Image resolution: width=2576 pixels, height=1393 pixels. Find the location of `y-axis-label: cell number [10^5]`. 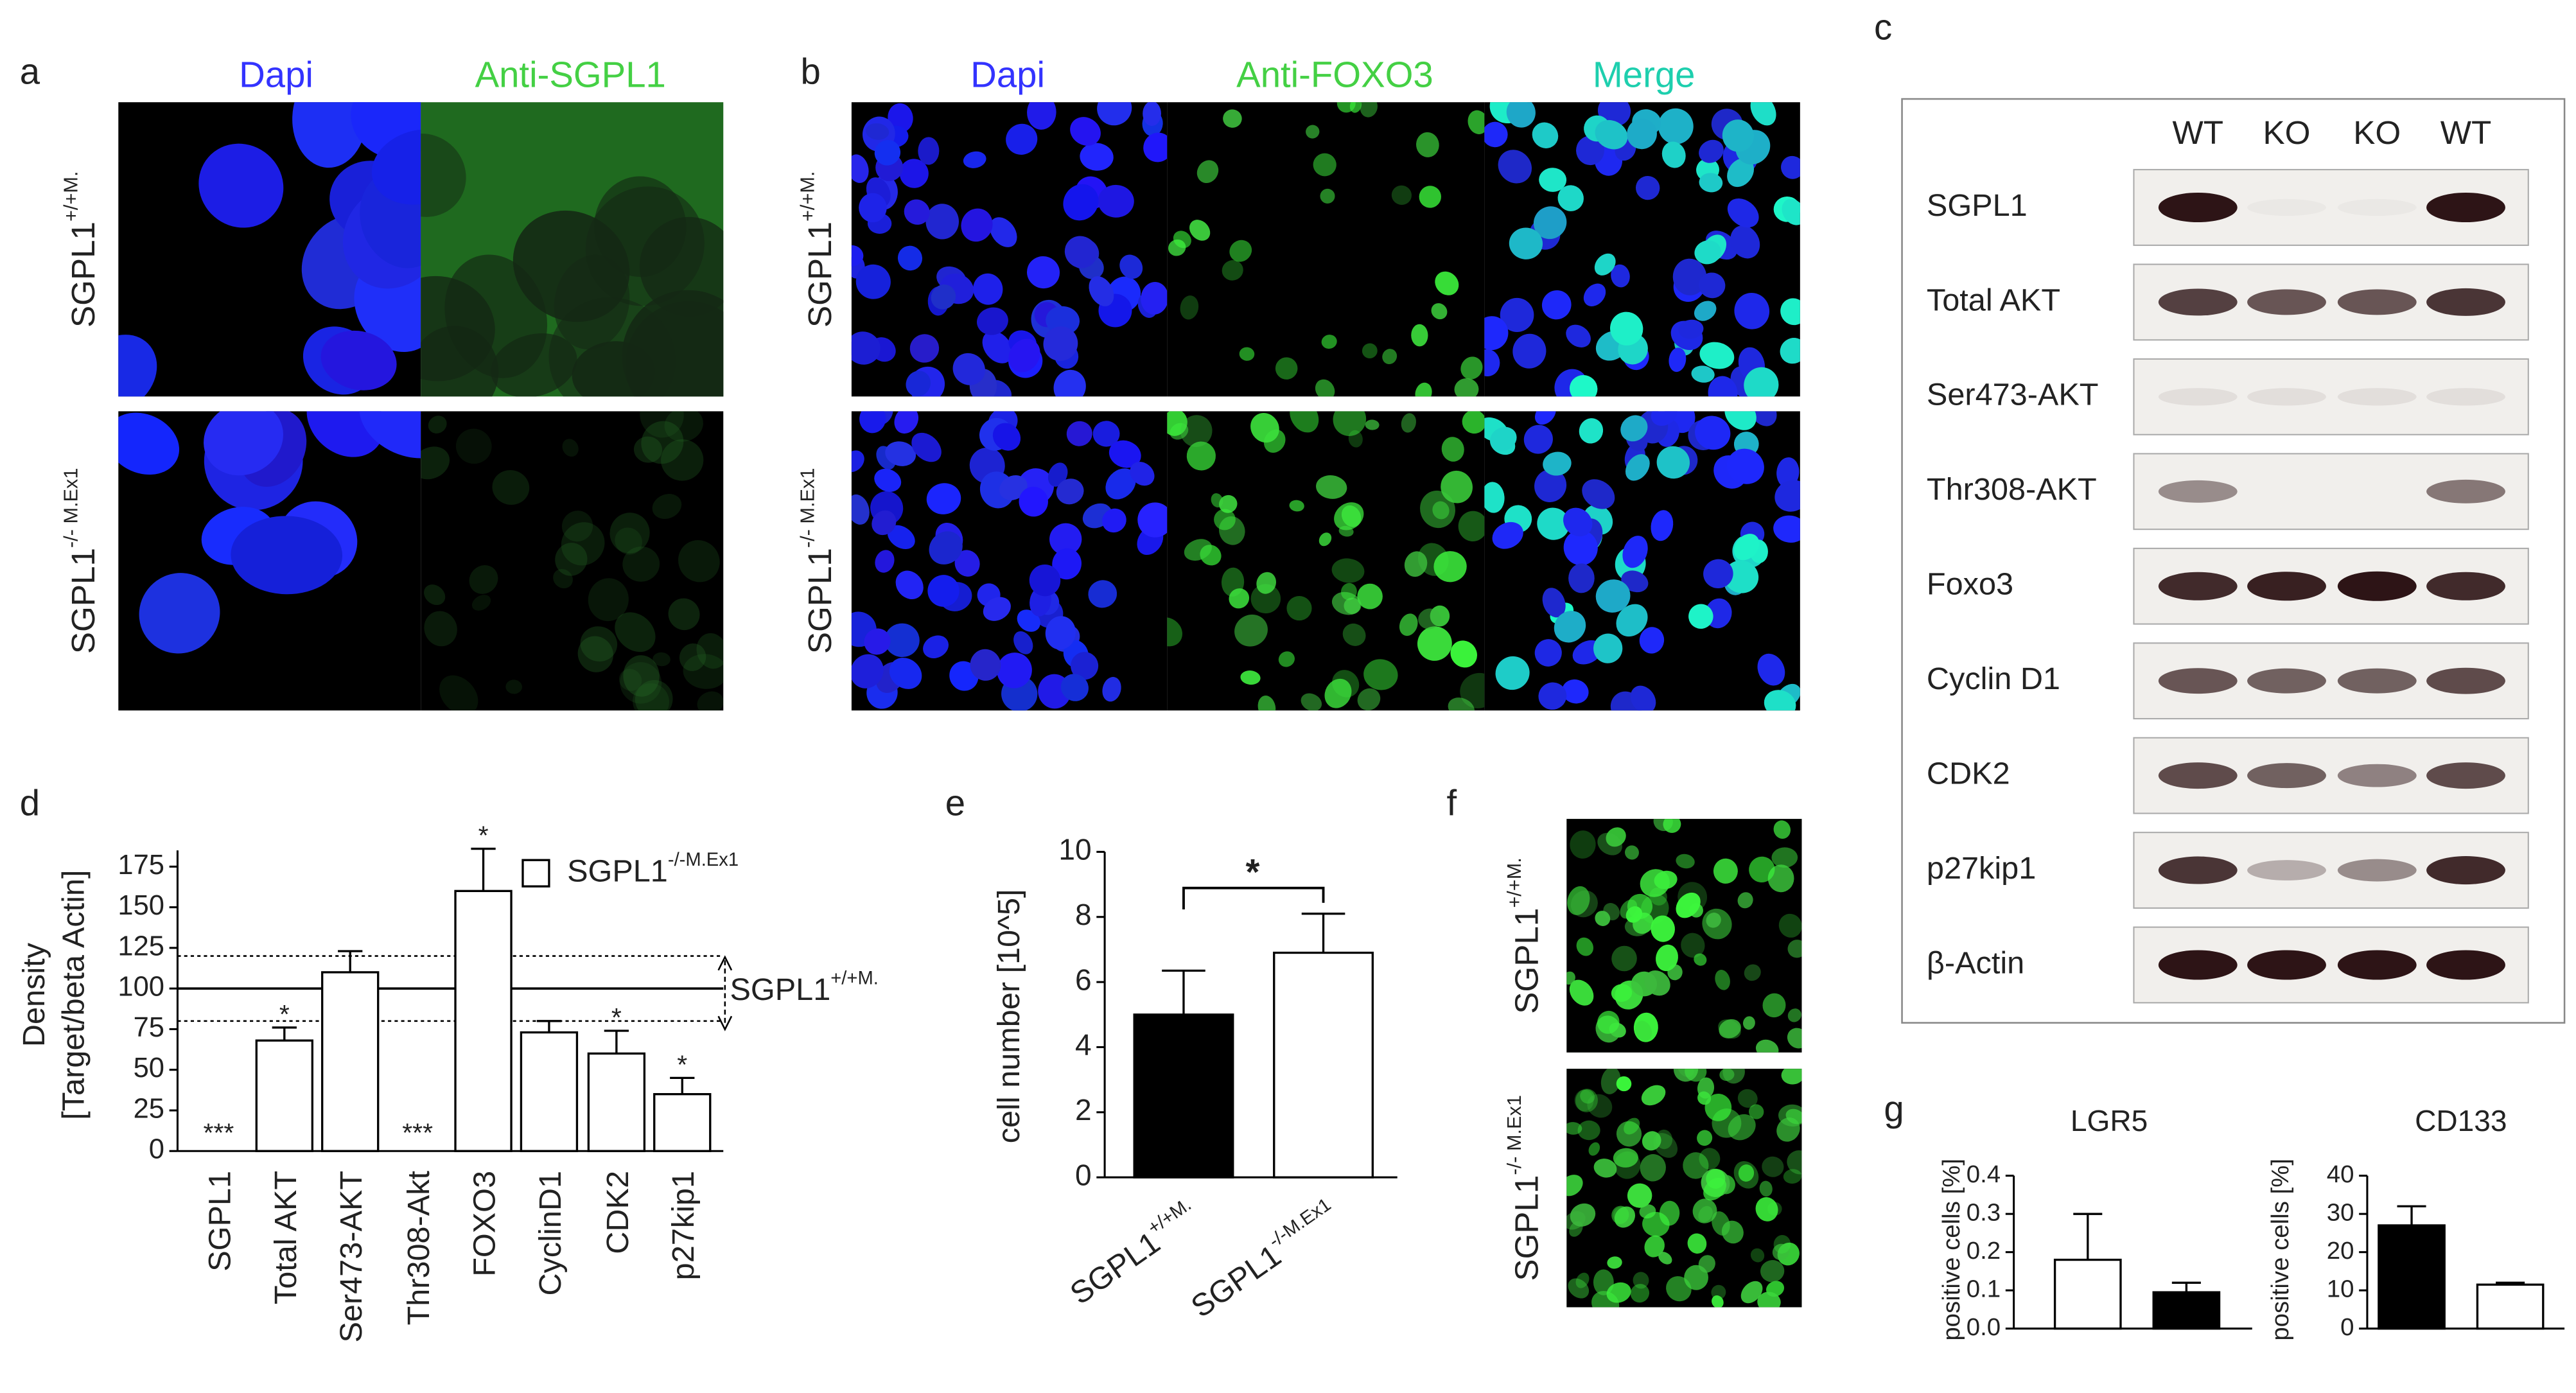

y-axis-label: cell number [10^5] is located at coordinates (1009, 1016).